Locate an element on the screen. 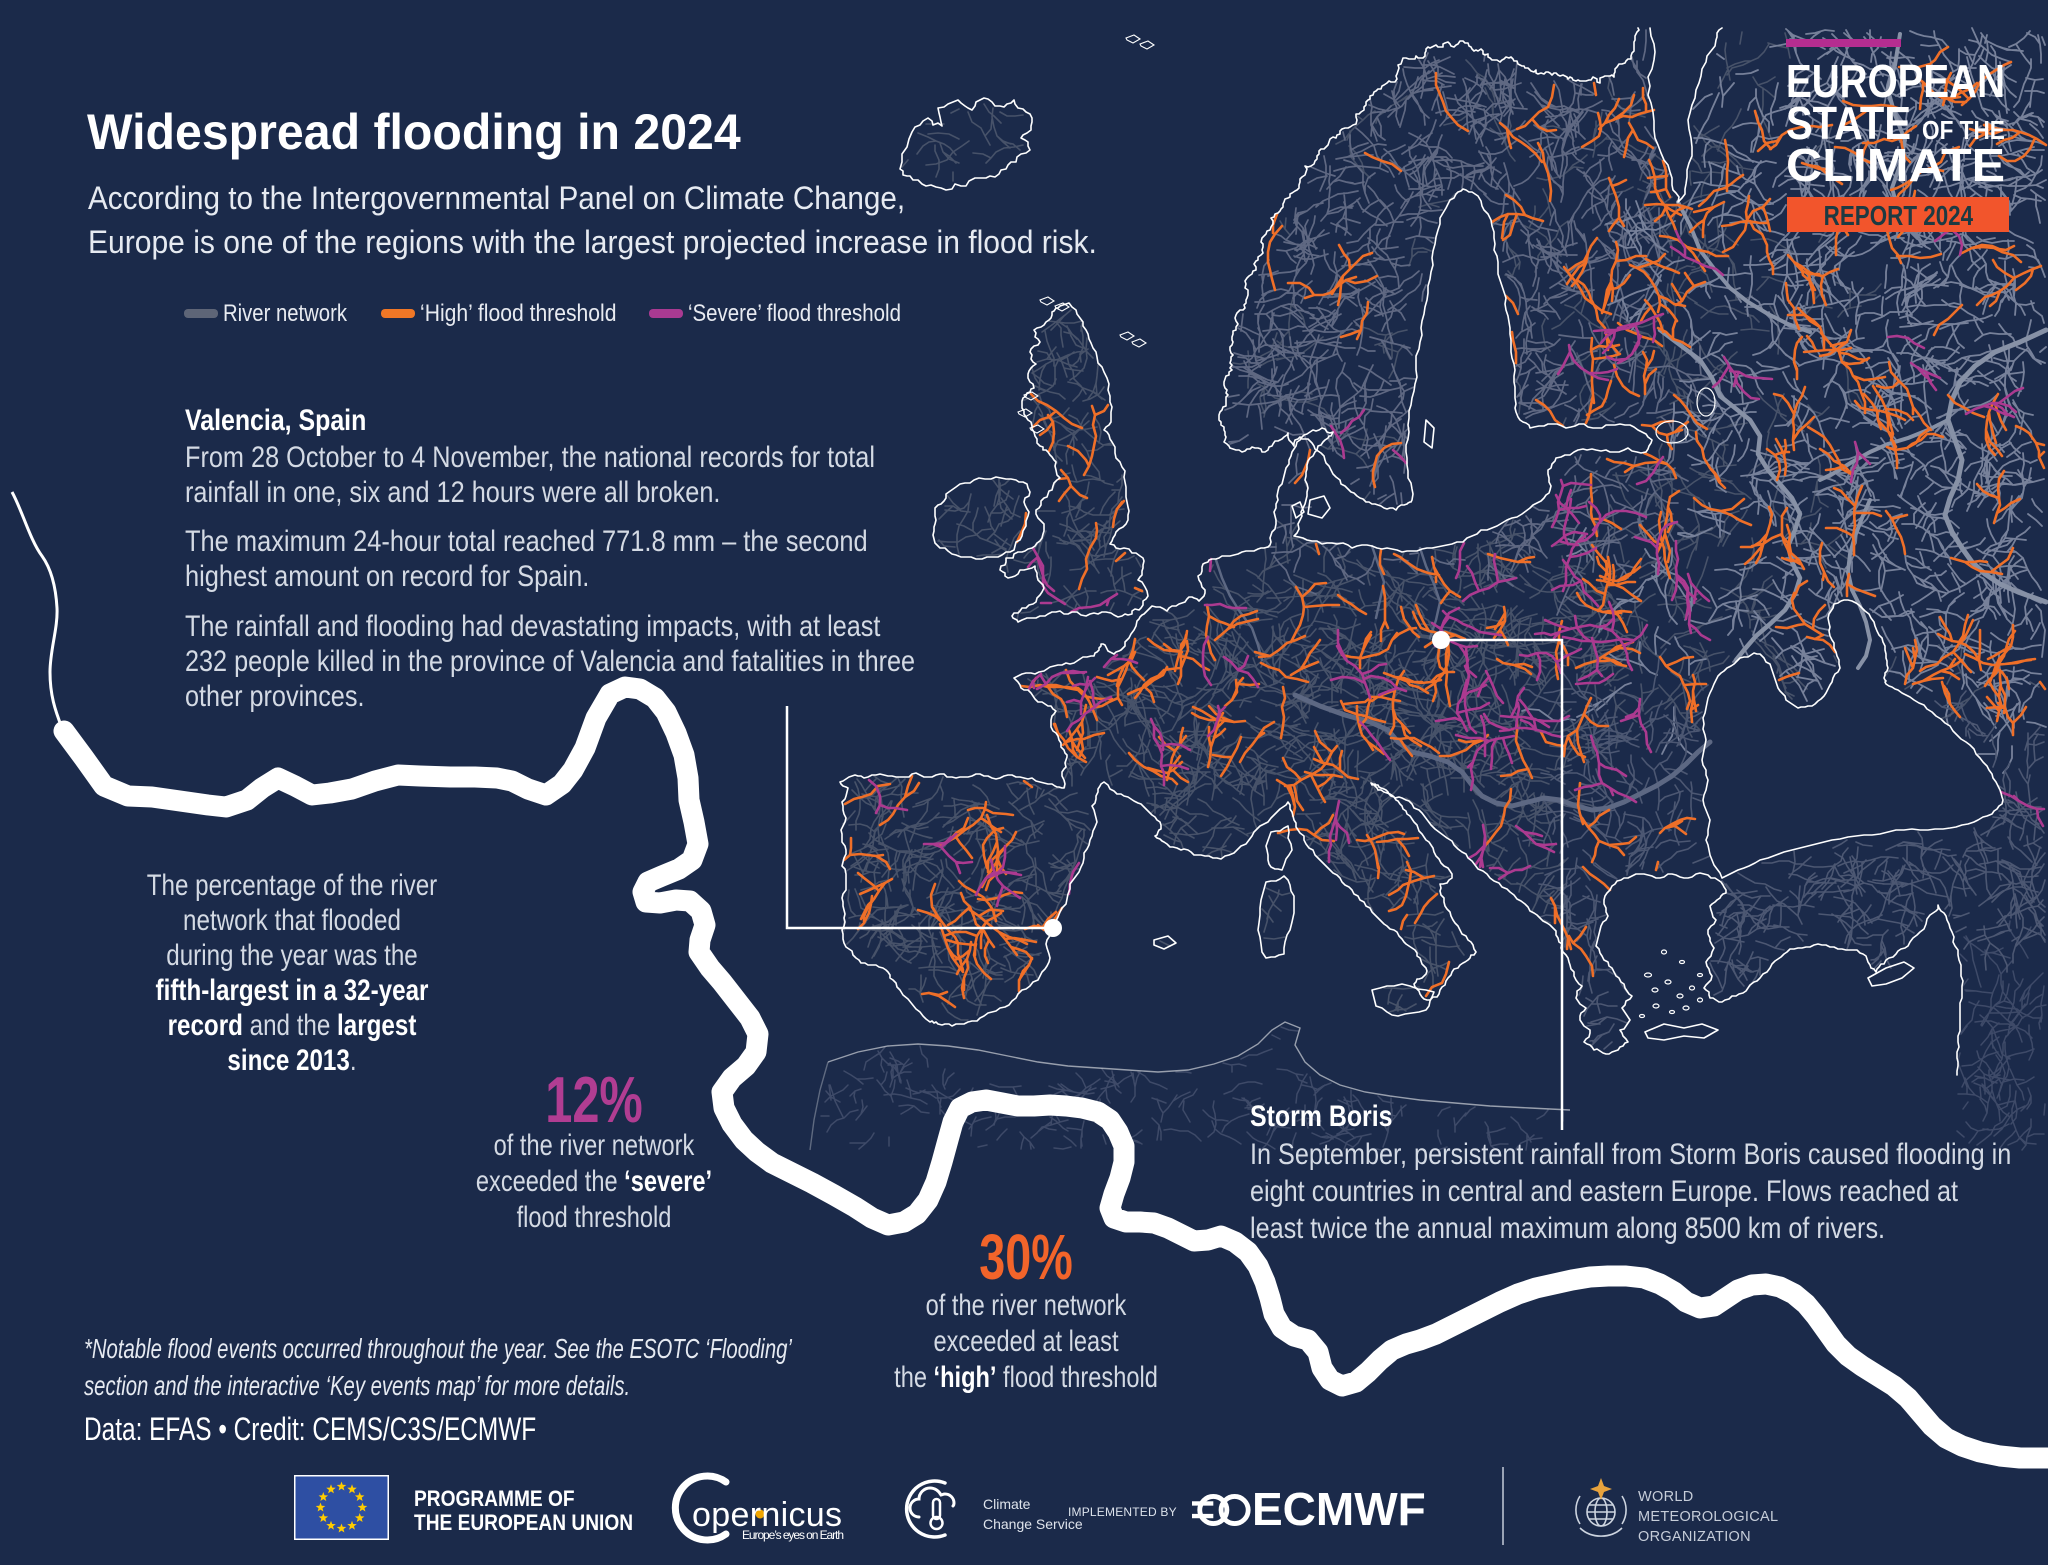 The height and width of the screenshot is (1565, 2048). svg-text: Climate is located at coordinates (1007, 1504).